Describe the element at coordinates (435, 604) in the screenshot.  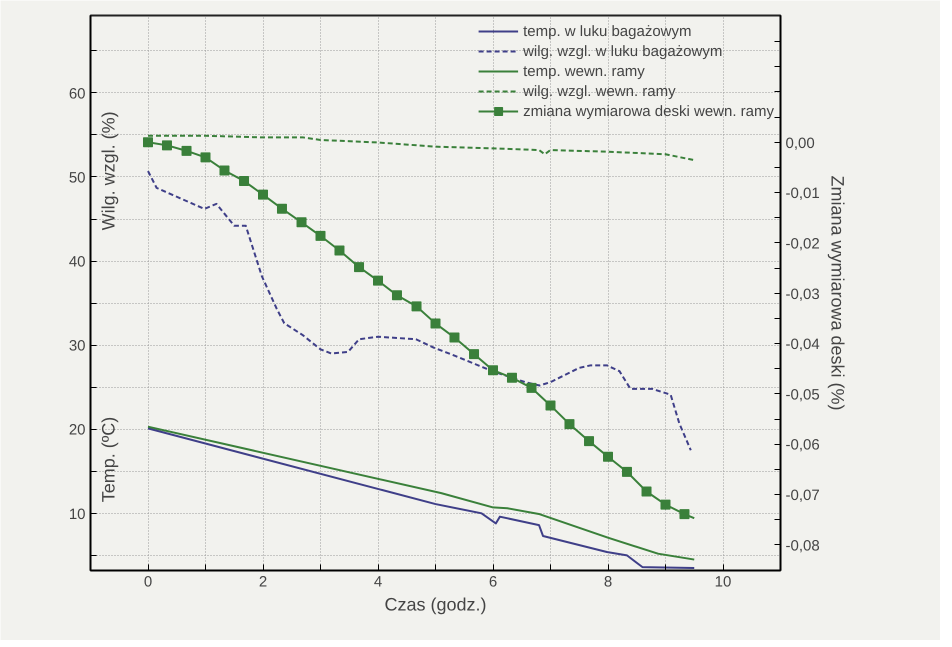
I see `x-axis-title: Czas (godz.)` at that location.